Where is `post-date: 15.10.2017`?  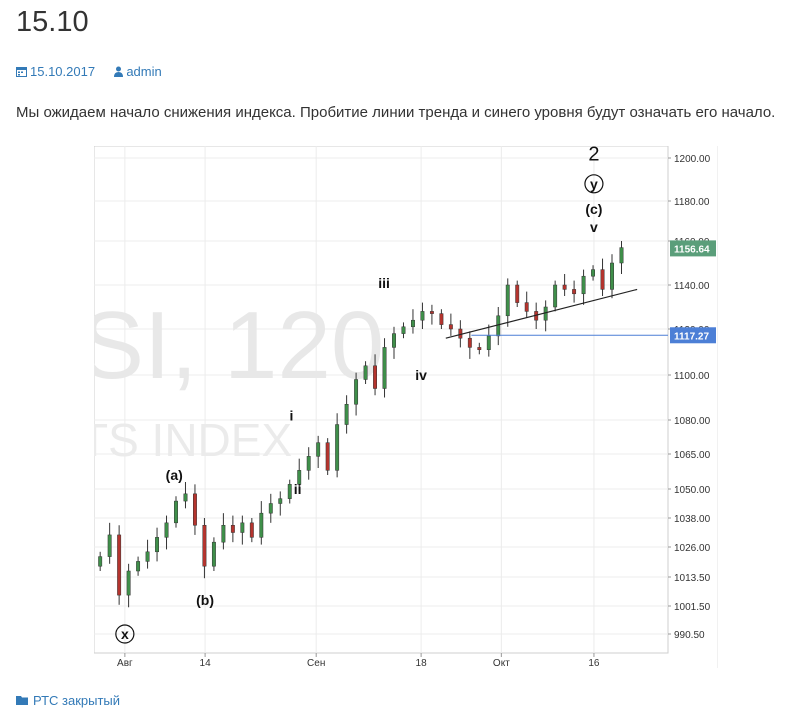
post-date: 15.10.2017 is located at coordinates (63, 71).